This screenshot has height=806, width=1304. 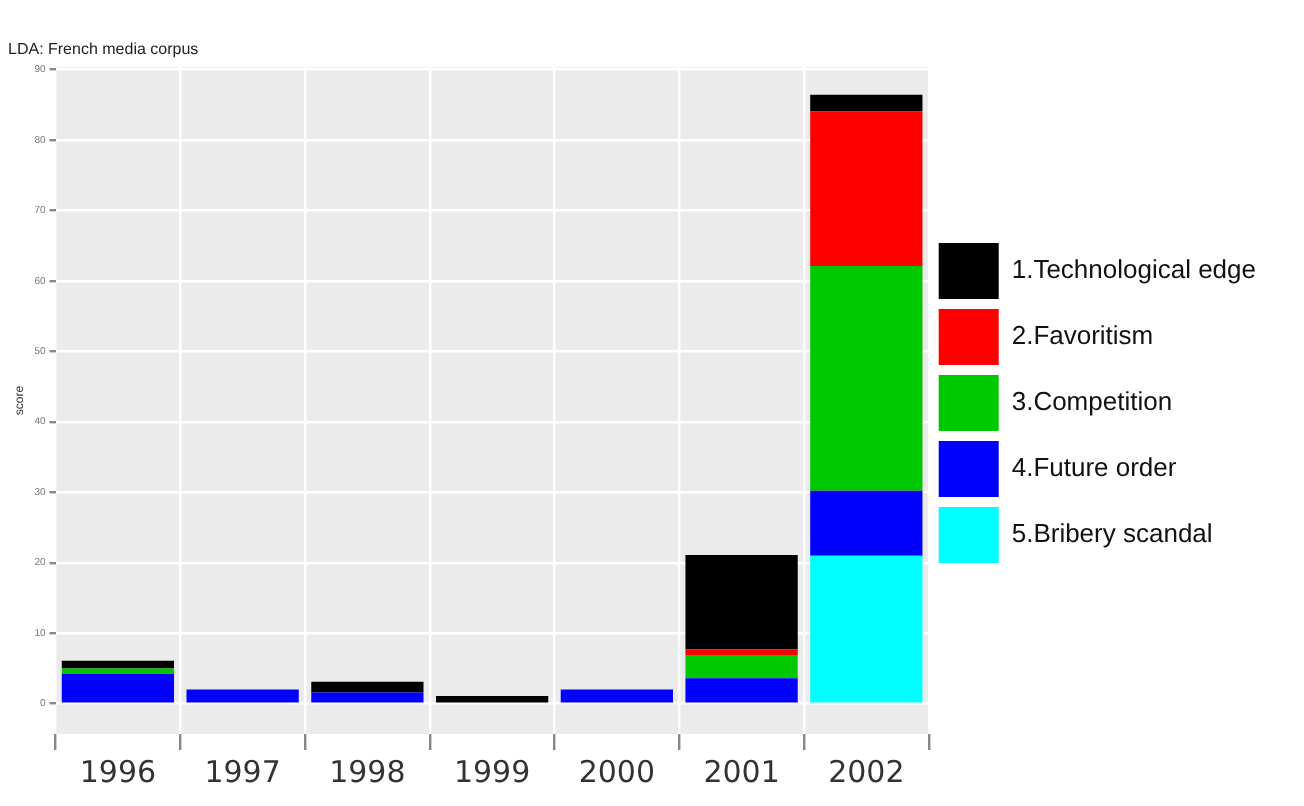 I want to click on legend-label: 4.Future order, so click(x=1094, y=467).